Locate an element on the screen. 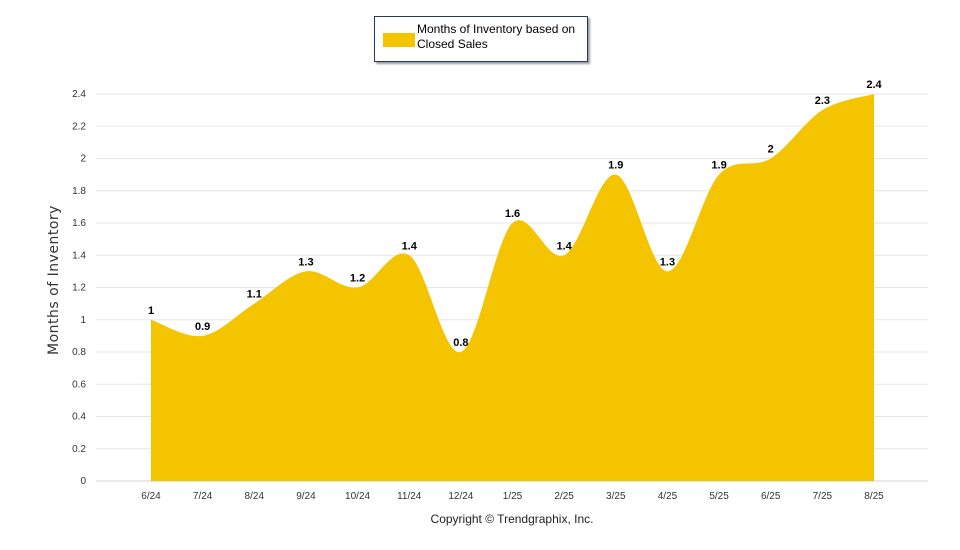 The image size is (960, 550). data-label: 2.4 is located at coordinates (874, 85).